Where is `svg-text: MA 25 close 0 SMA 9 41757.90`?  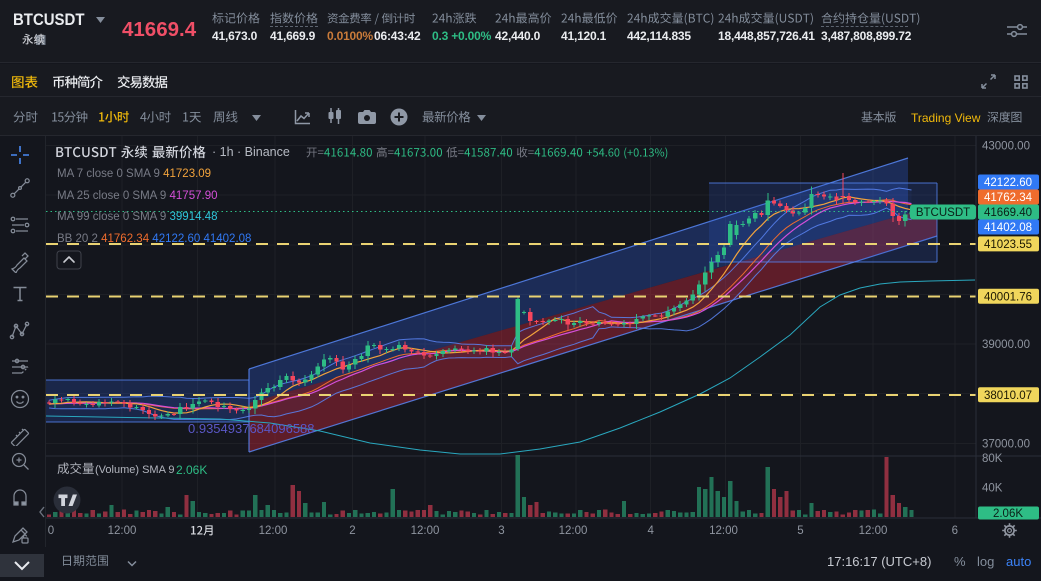 svg-text: MA 25 close 0 SMA 9 41757.90 is located at coordinates (137, 196).